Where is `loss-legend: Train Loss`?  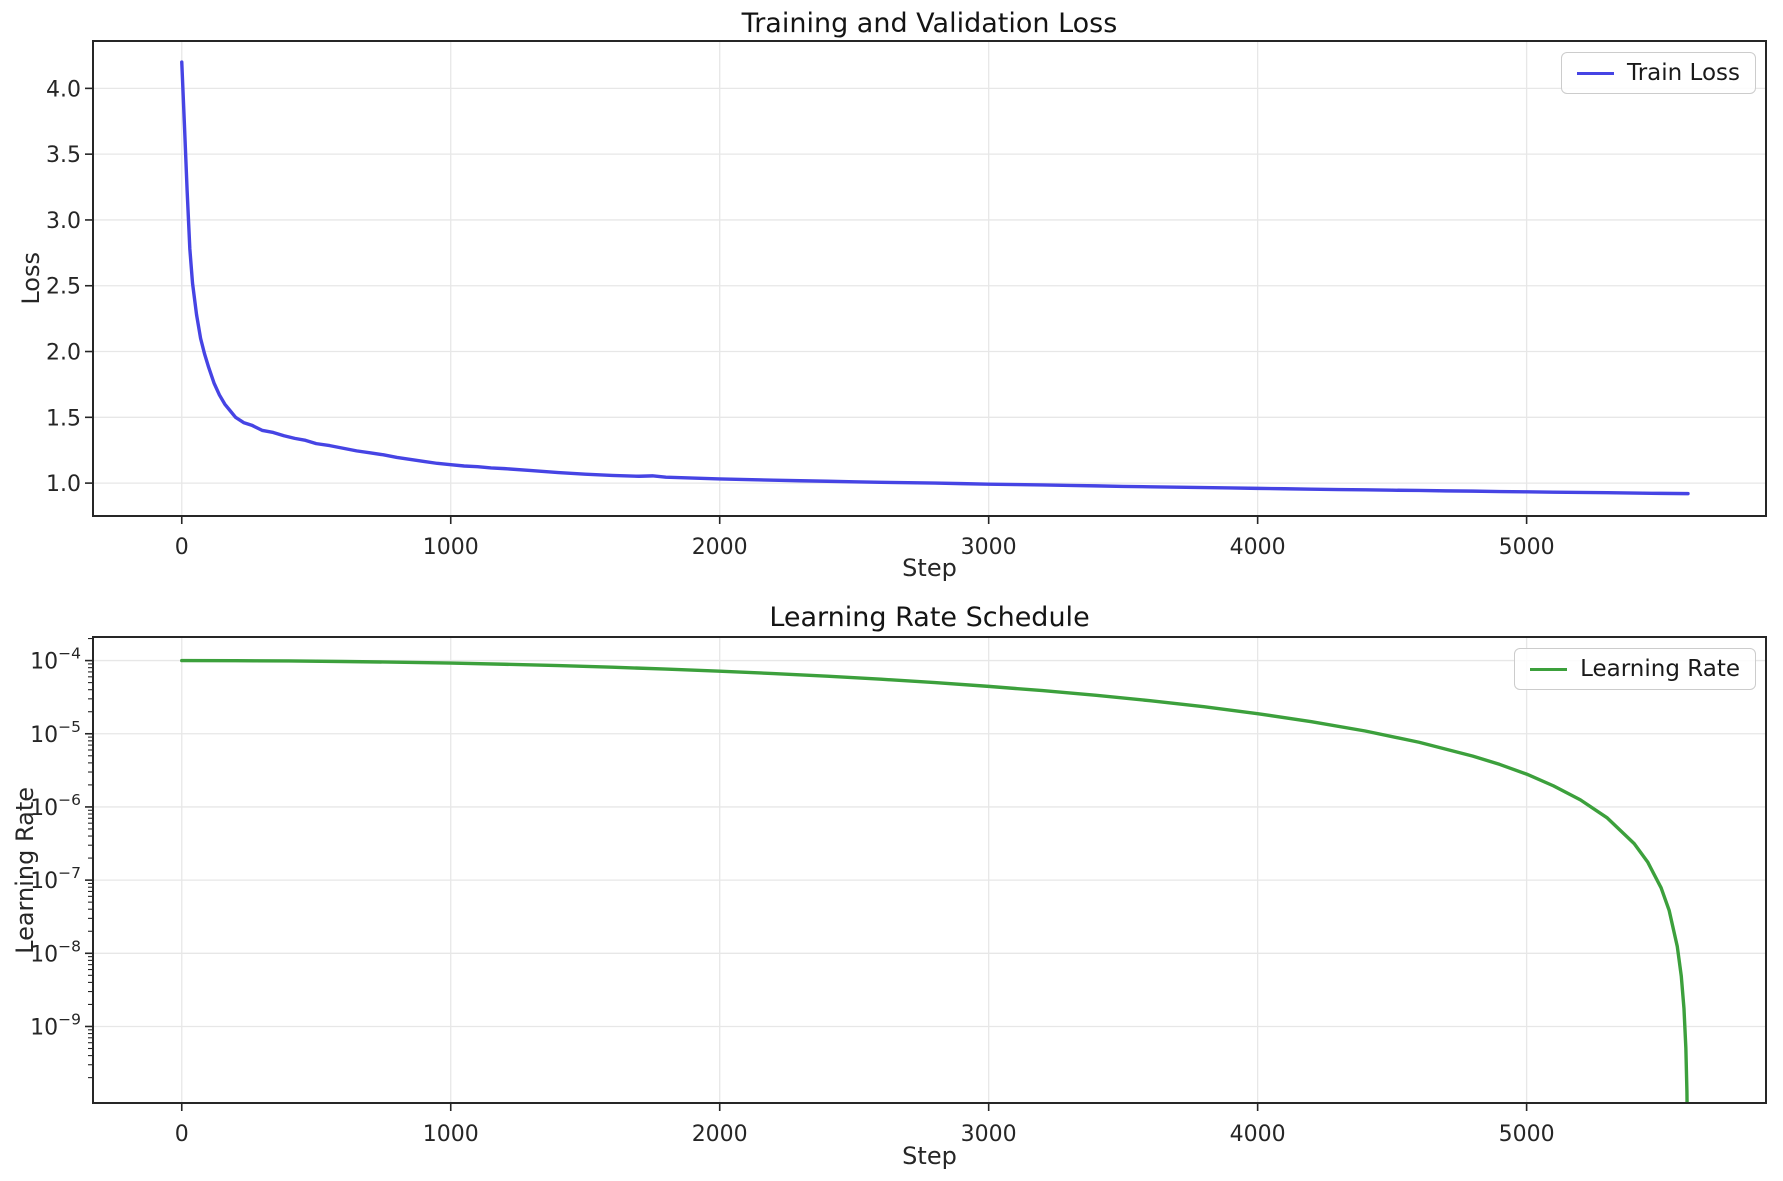 loss-legend: Train Loss is located at coordinates (1658, 73).